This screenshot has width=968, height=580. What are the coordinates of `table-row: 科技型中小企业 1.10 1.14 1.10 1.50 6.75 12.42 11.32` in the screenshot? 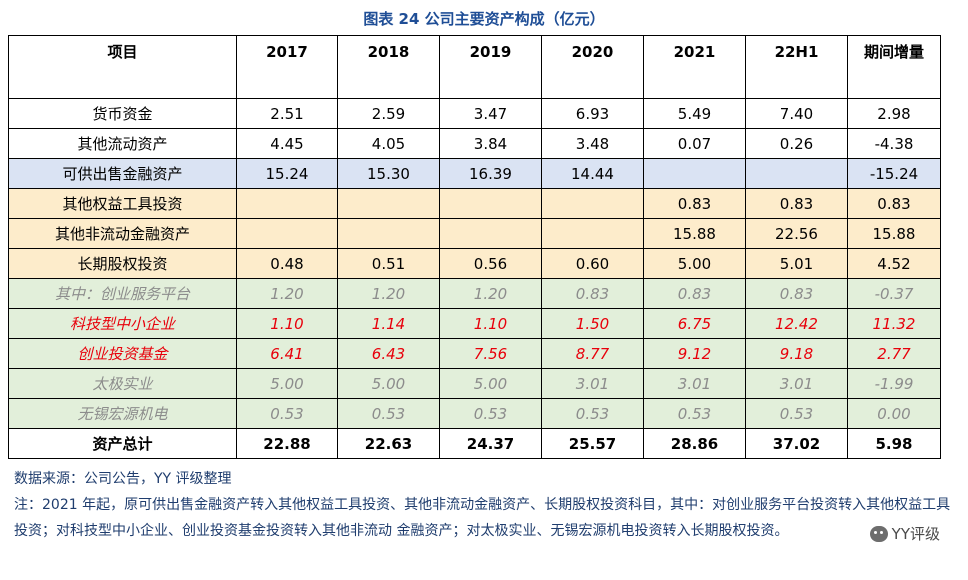 It's located at (474, 323).